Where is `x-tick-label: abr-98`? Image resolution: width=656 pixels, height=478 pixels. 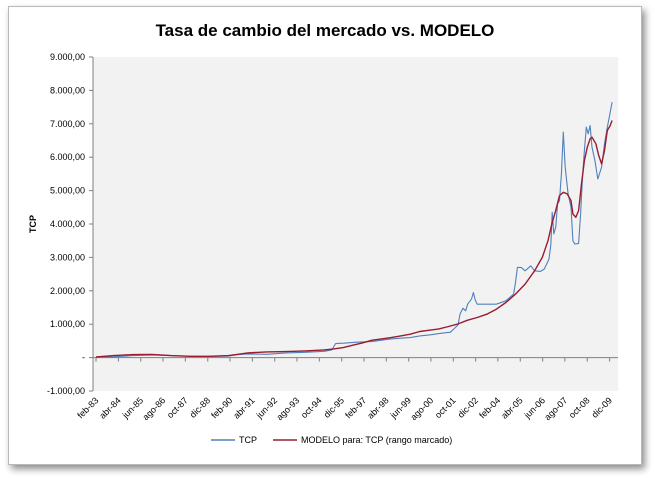
x-tick-label: abr-98 is located at coordinates (377, 407).